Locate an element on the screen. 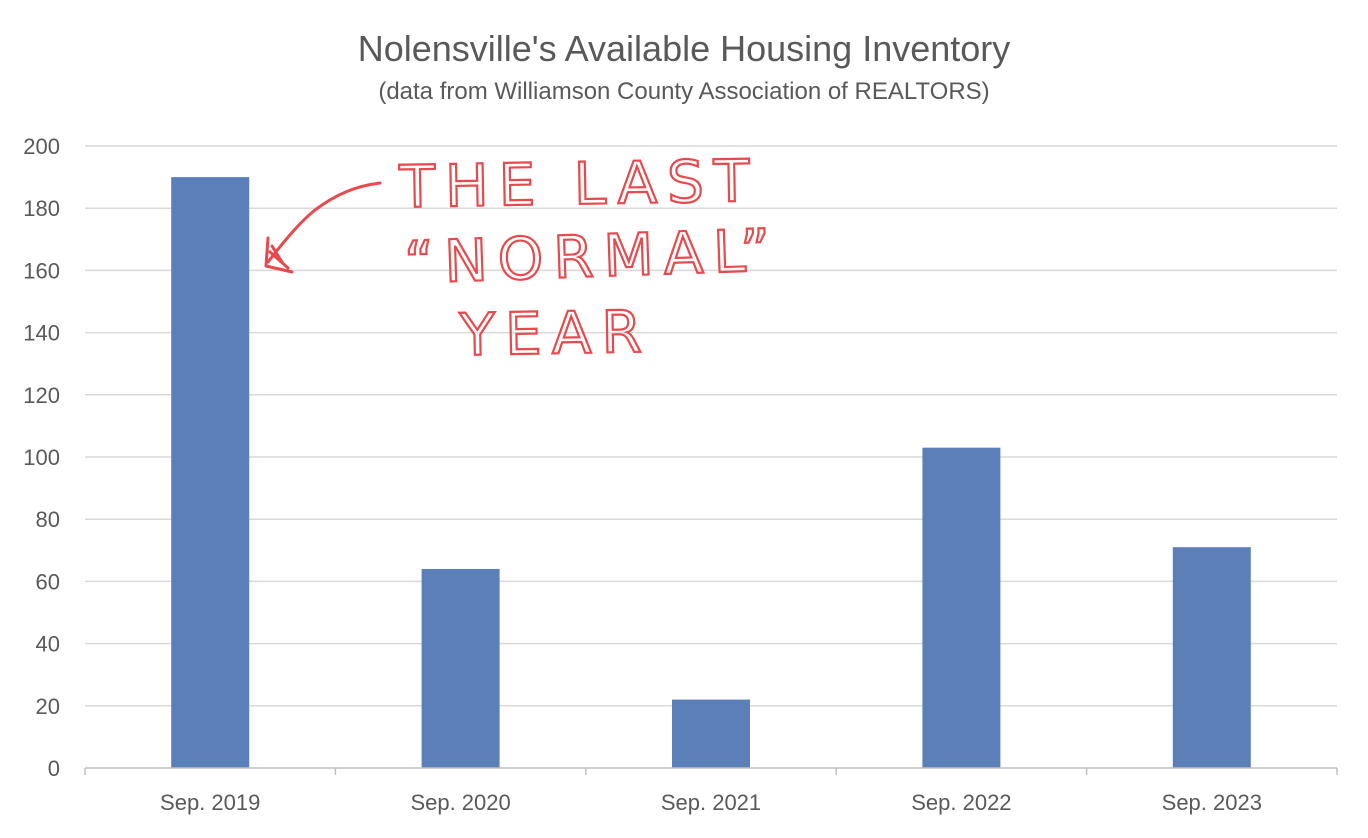 This screenshot has width=1368, height=838. x-axis is located at coordinates (711, 771).